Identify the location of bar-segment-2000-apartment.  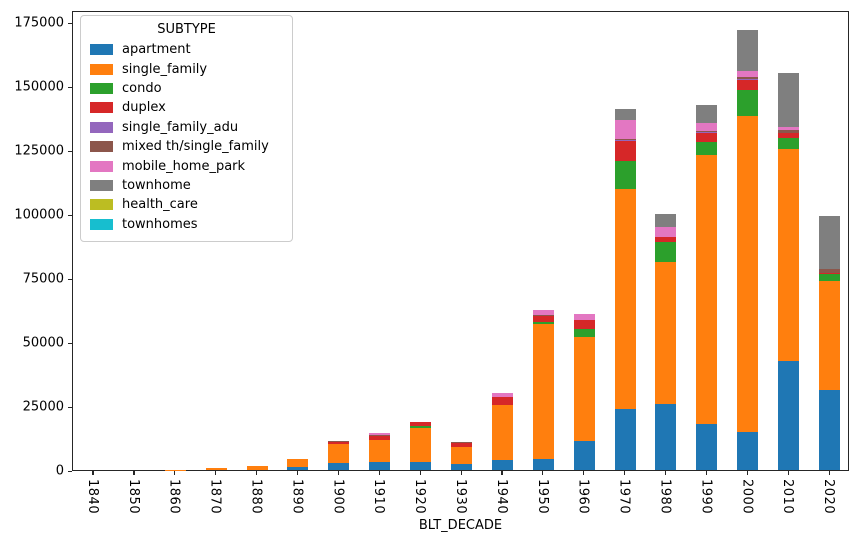
(748, 451).